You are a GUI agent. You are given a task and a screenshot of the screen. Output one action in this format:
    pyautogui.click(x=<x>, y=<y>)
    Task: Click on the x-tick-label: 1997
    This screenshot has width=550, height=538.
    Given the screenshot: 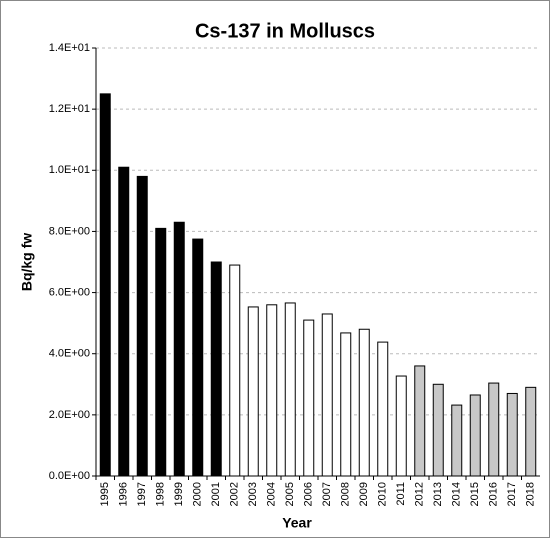 What is the action you would take?
    pyautogui.click(x=142, y=494)
    